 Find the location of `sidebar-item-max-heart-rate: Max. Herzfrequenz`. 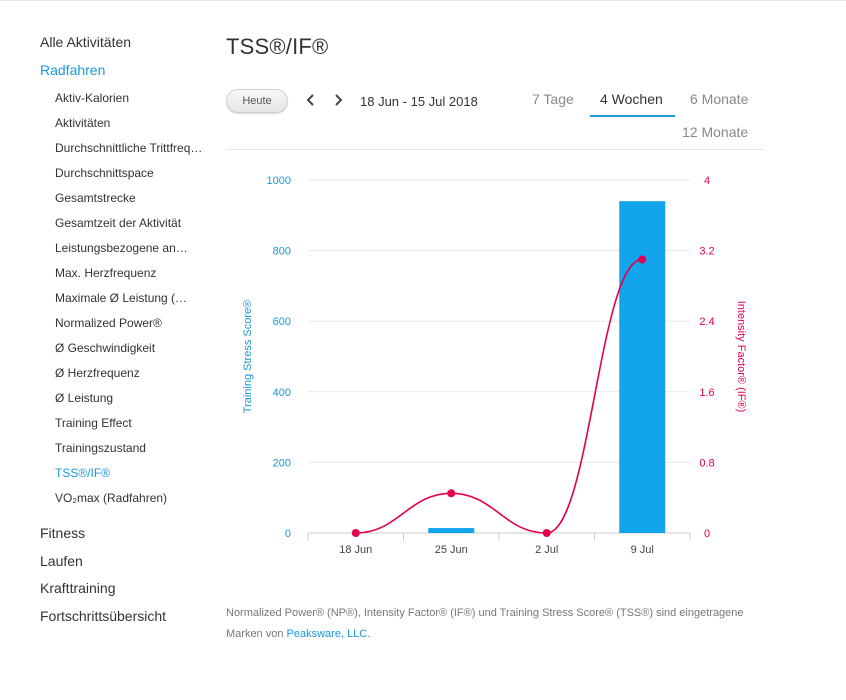

sidebar-item-max-heart-rate: Max. Herzfrequenz is located at coordinates (106, 273).